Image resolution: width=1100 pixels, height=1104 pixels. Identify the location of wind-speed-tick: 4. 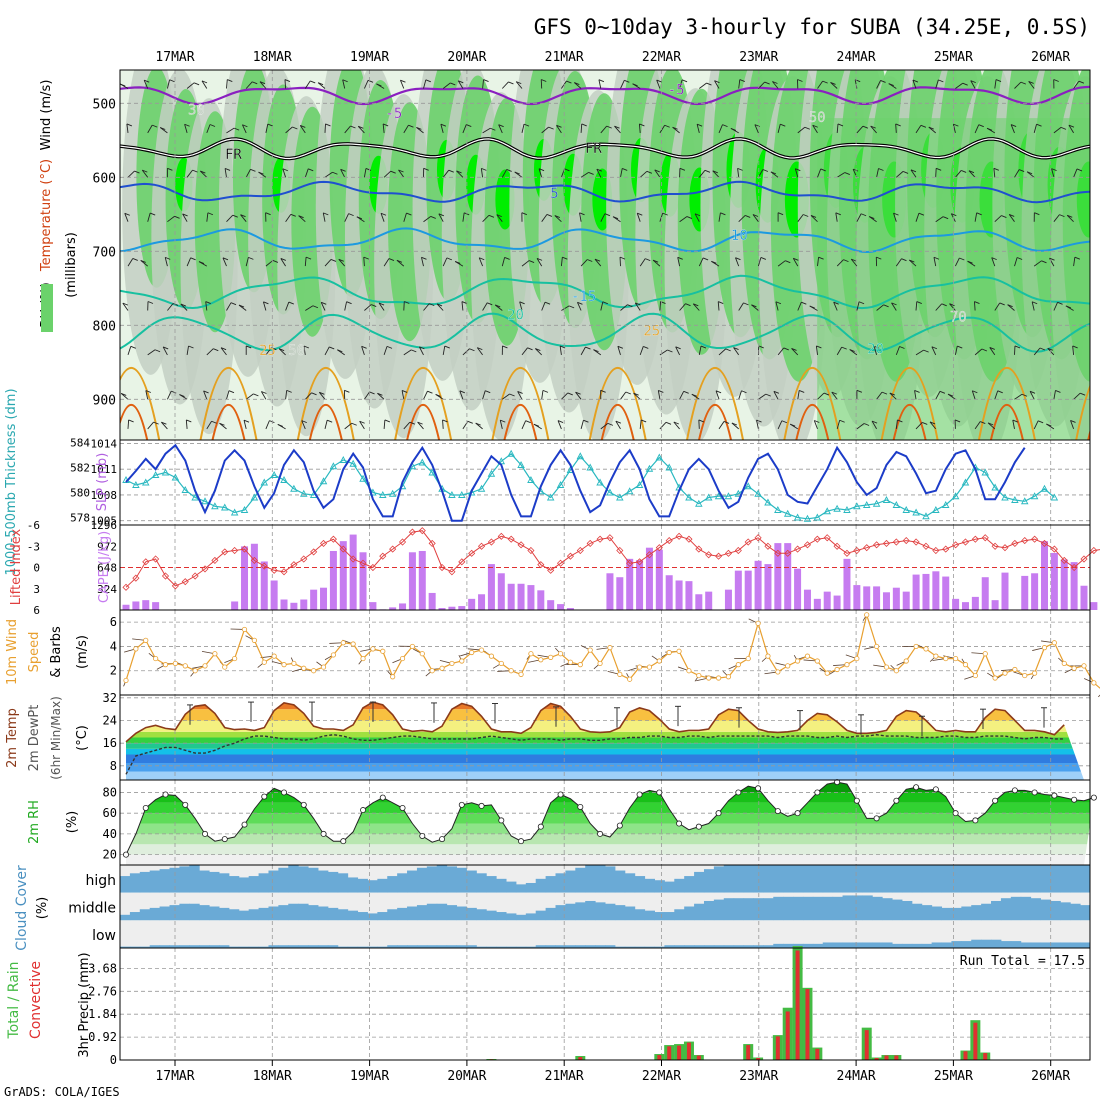
(113, 646).